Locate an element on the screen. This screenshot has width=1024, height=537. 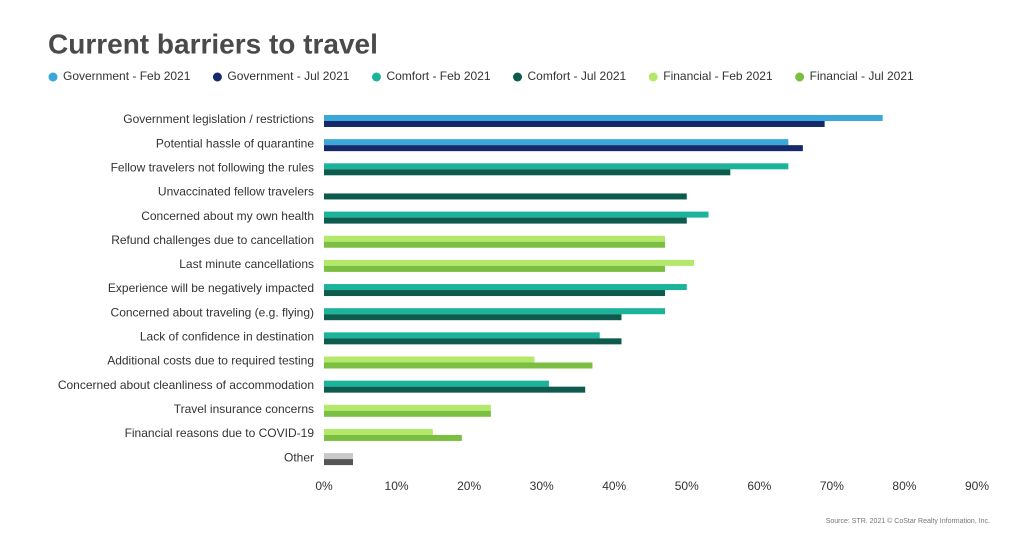
x-tick-label: 0% is located at coordinates (324, 486).